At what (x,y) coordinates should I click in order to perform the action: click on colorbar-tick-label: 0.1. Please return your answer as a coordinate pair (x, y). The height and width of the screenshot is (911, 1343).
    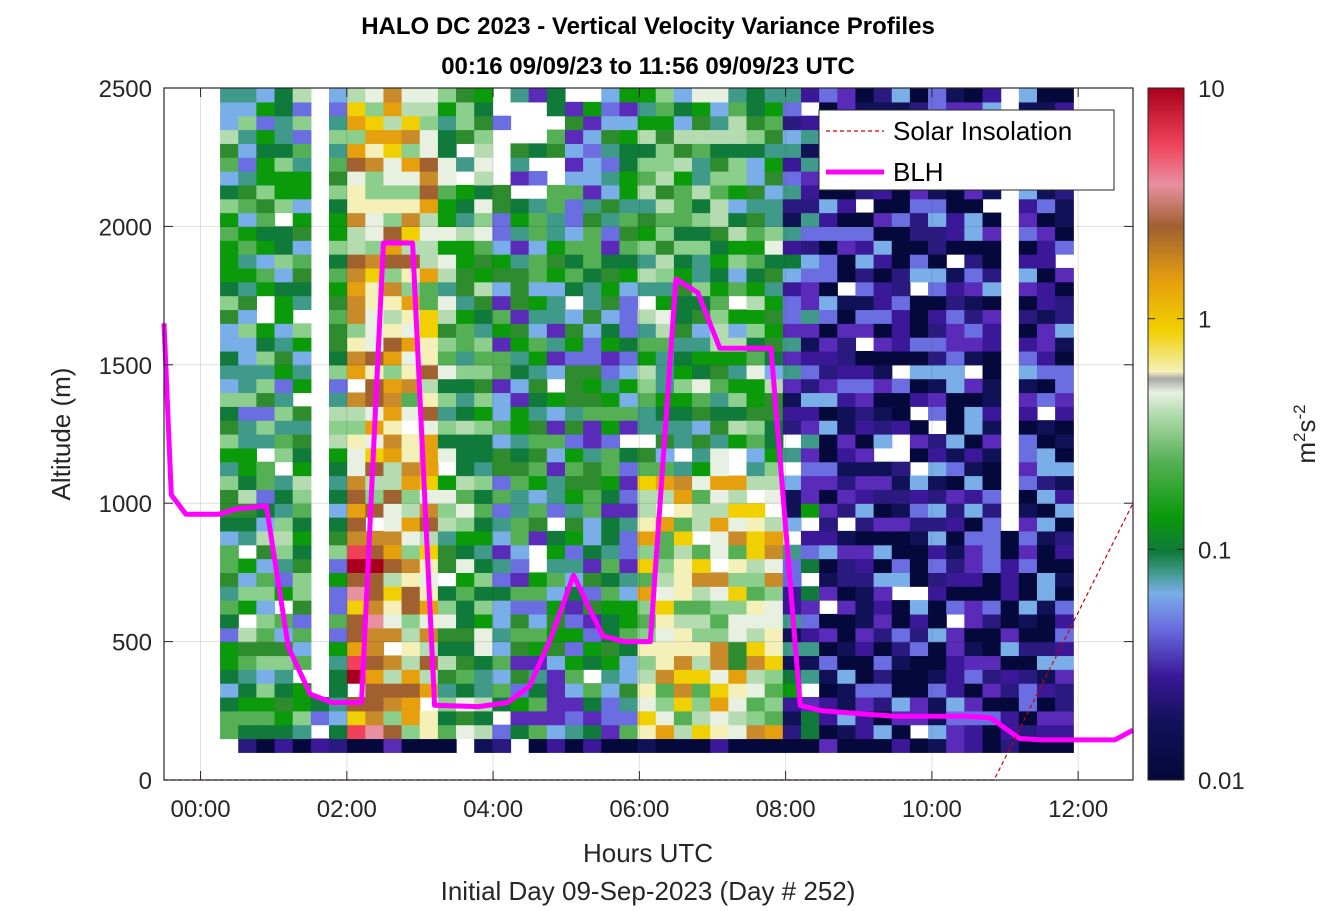
    Looking at the image, I should click on (1214, 550).